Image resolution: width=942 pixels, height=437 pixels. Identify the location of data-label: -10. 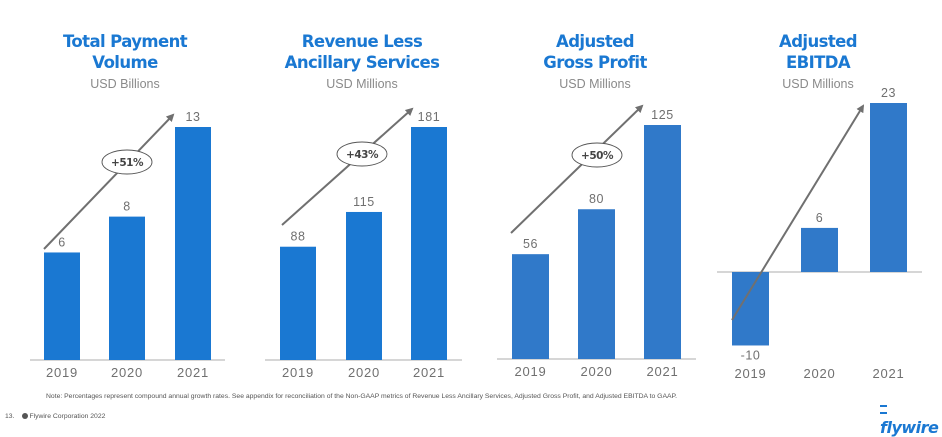
(751, 355).